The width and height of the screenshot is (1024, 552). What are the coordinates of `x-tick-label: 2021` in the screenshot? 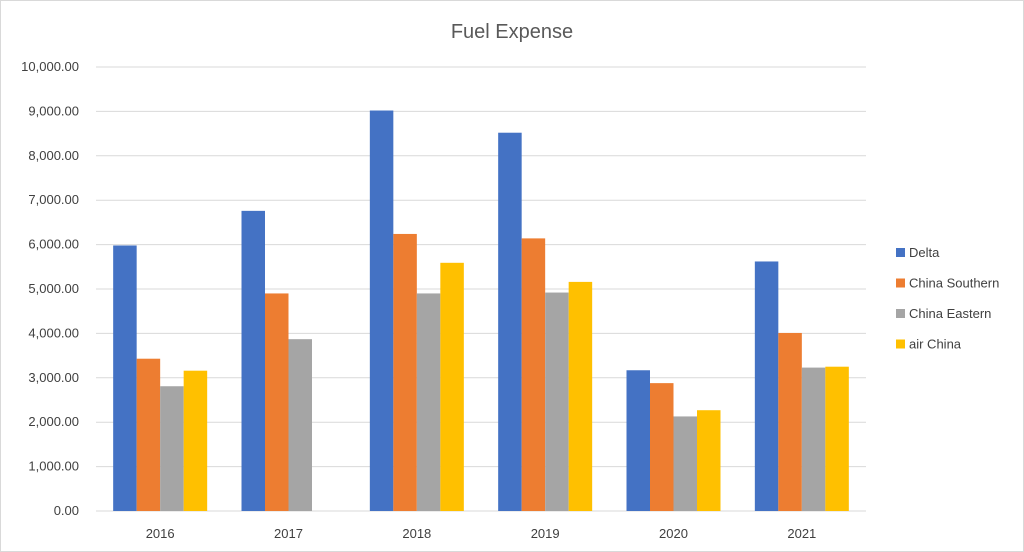 It's located at (801, 533).